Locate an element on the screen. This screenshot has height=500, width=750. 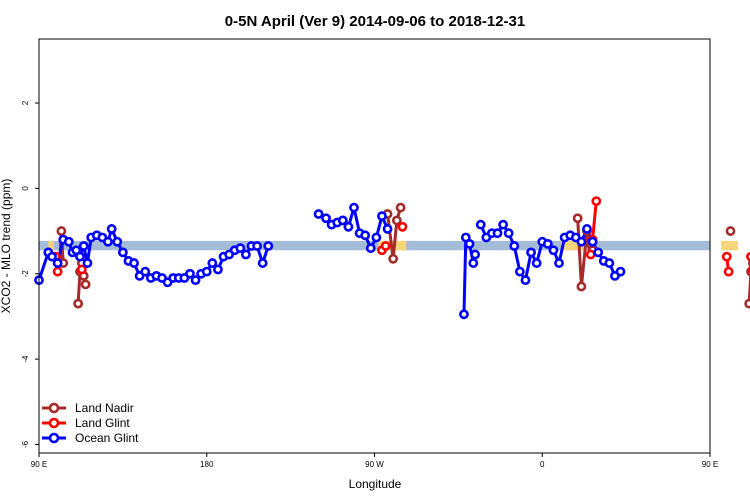
legend-marker-ocean-glint is located at coordinates (54, 438).